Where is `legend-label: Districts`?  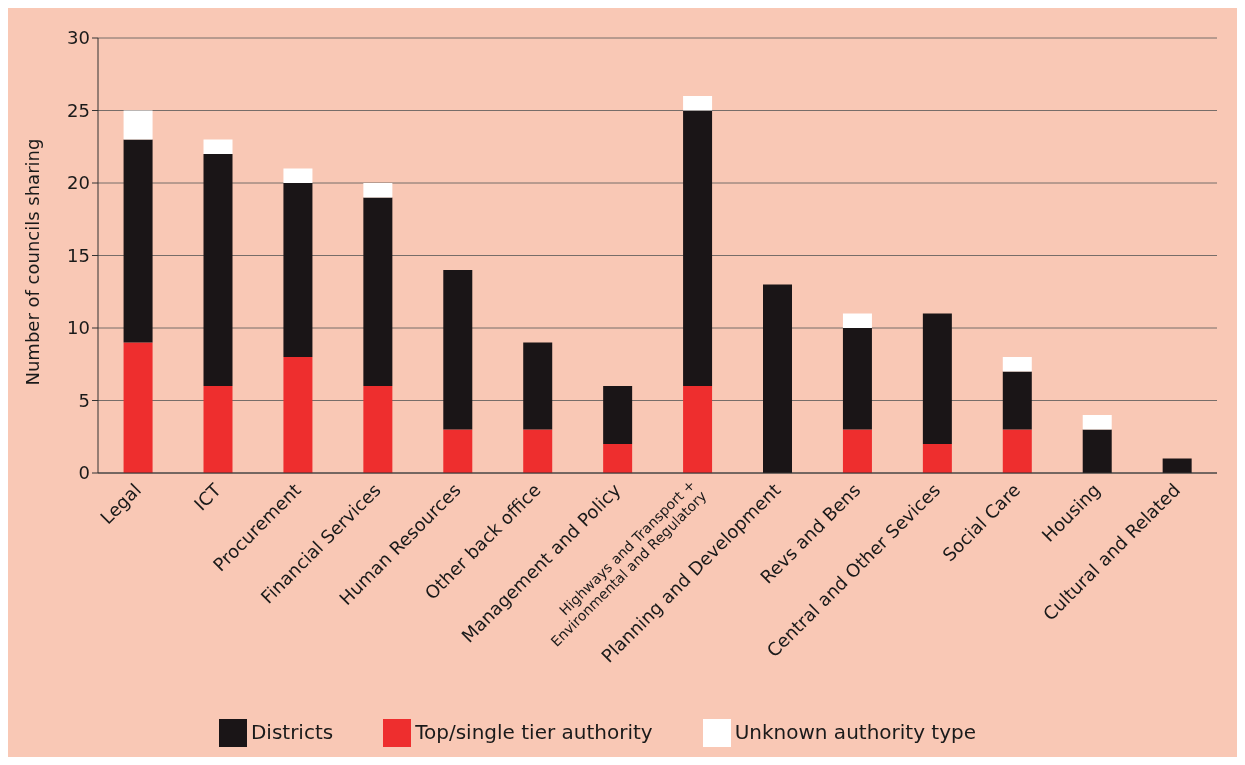
legend-label: Districts is located at coordinates (292, 731).